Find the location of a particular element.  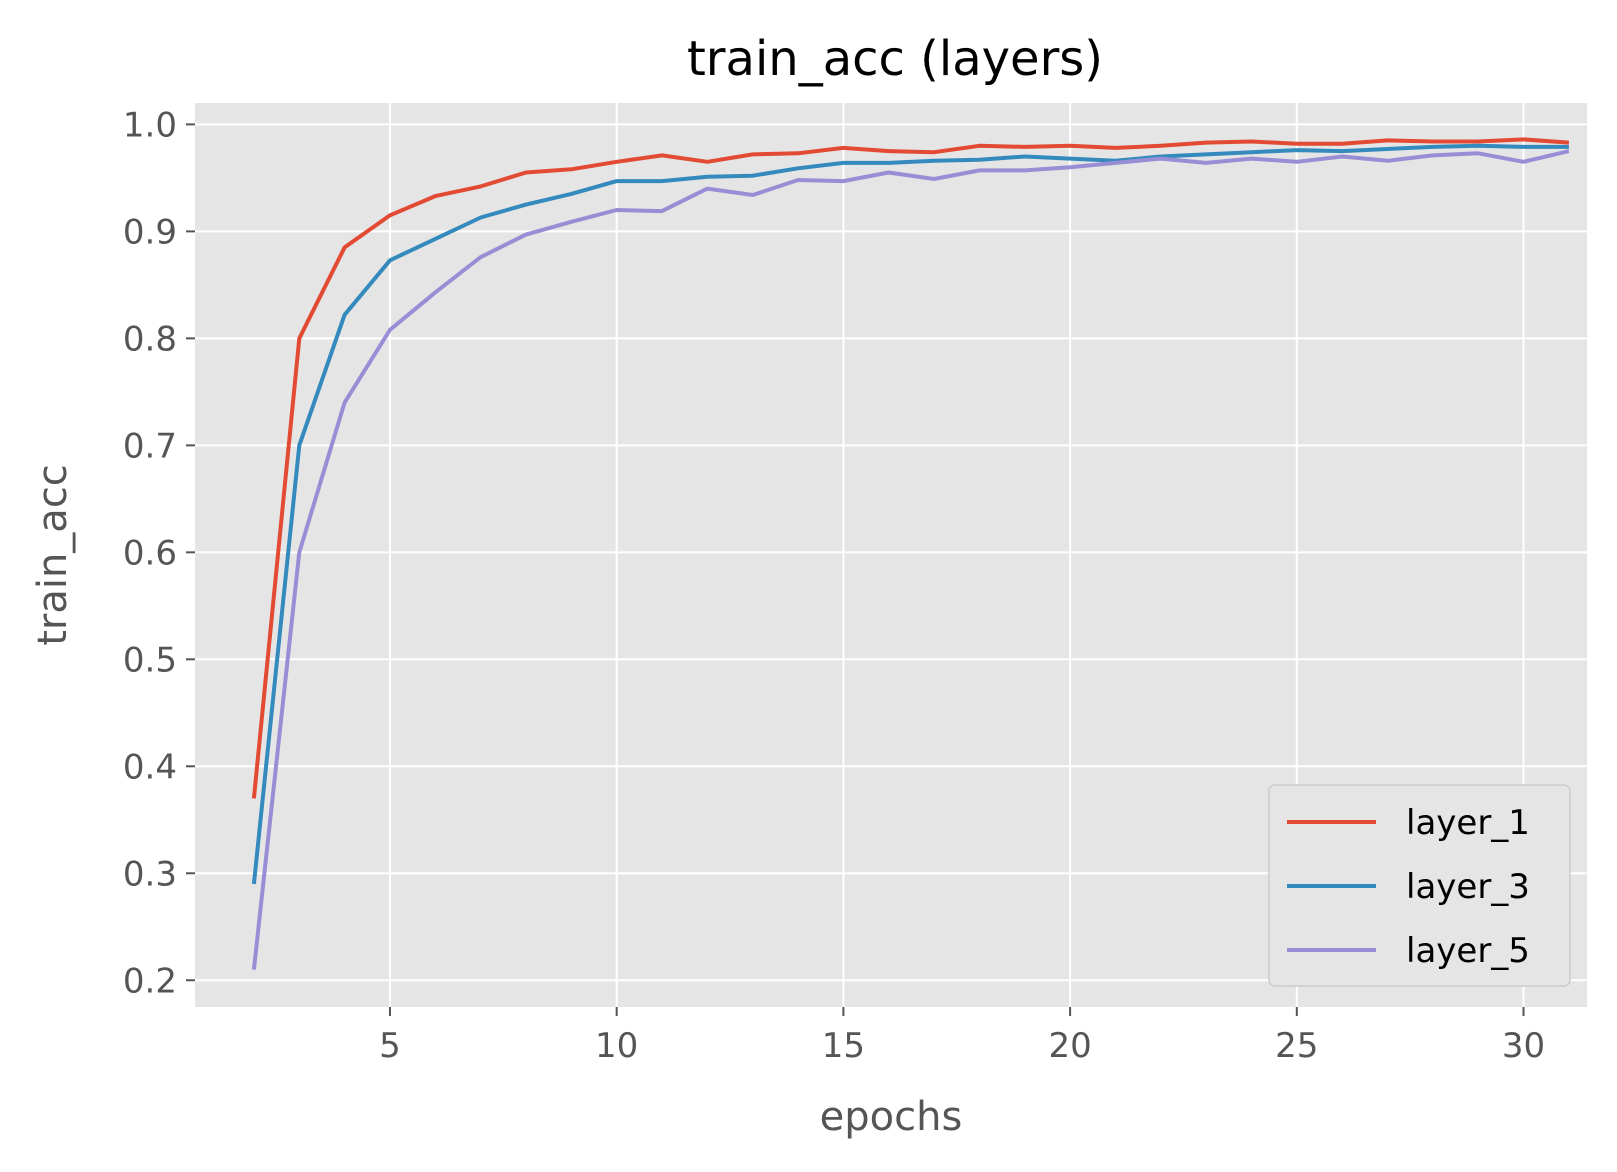

x-tick-label: 5 is located at coordinates (390, 1046).